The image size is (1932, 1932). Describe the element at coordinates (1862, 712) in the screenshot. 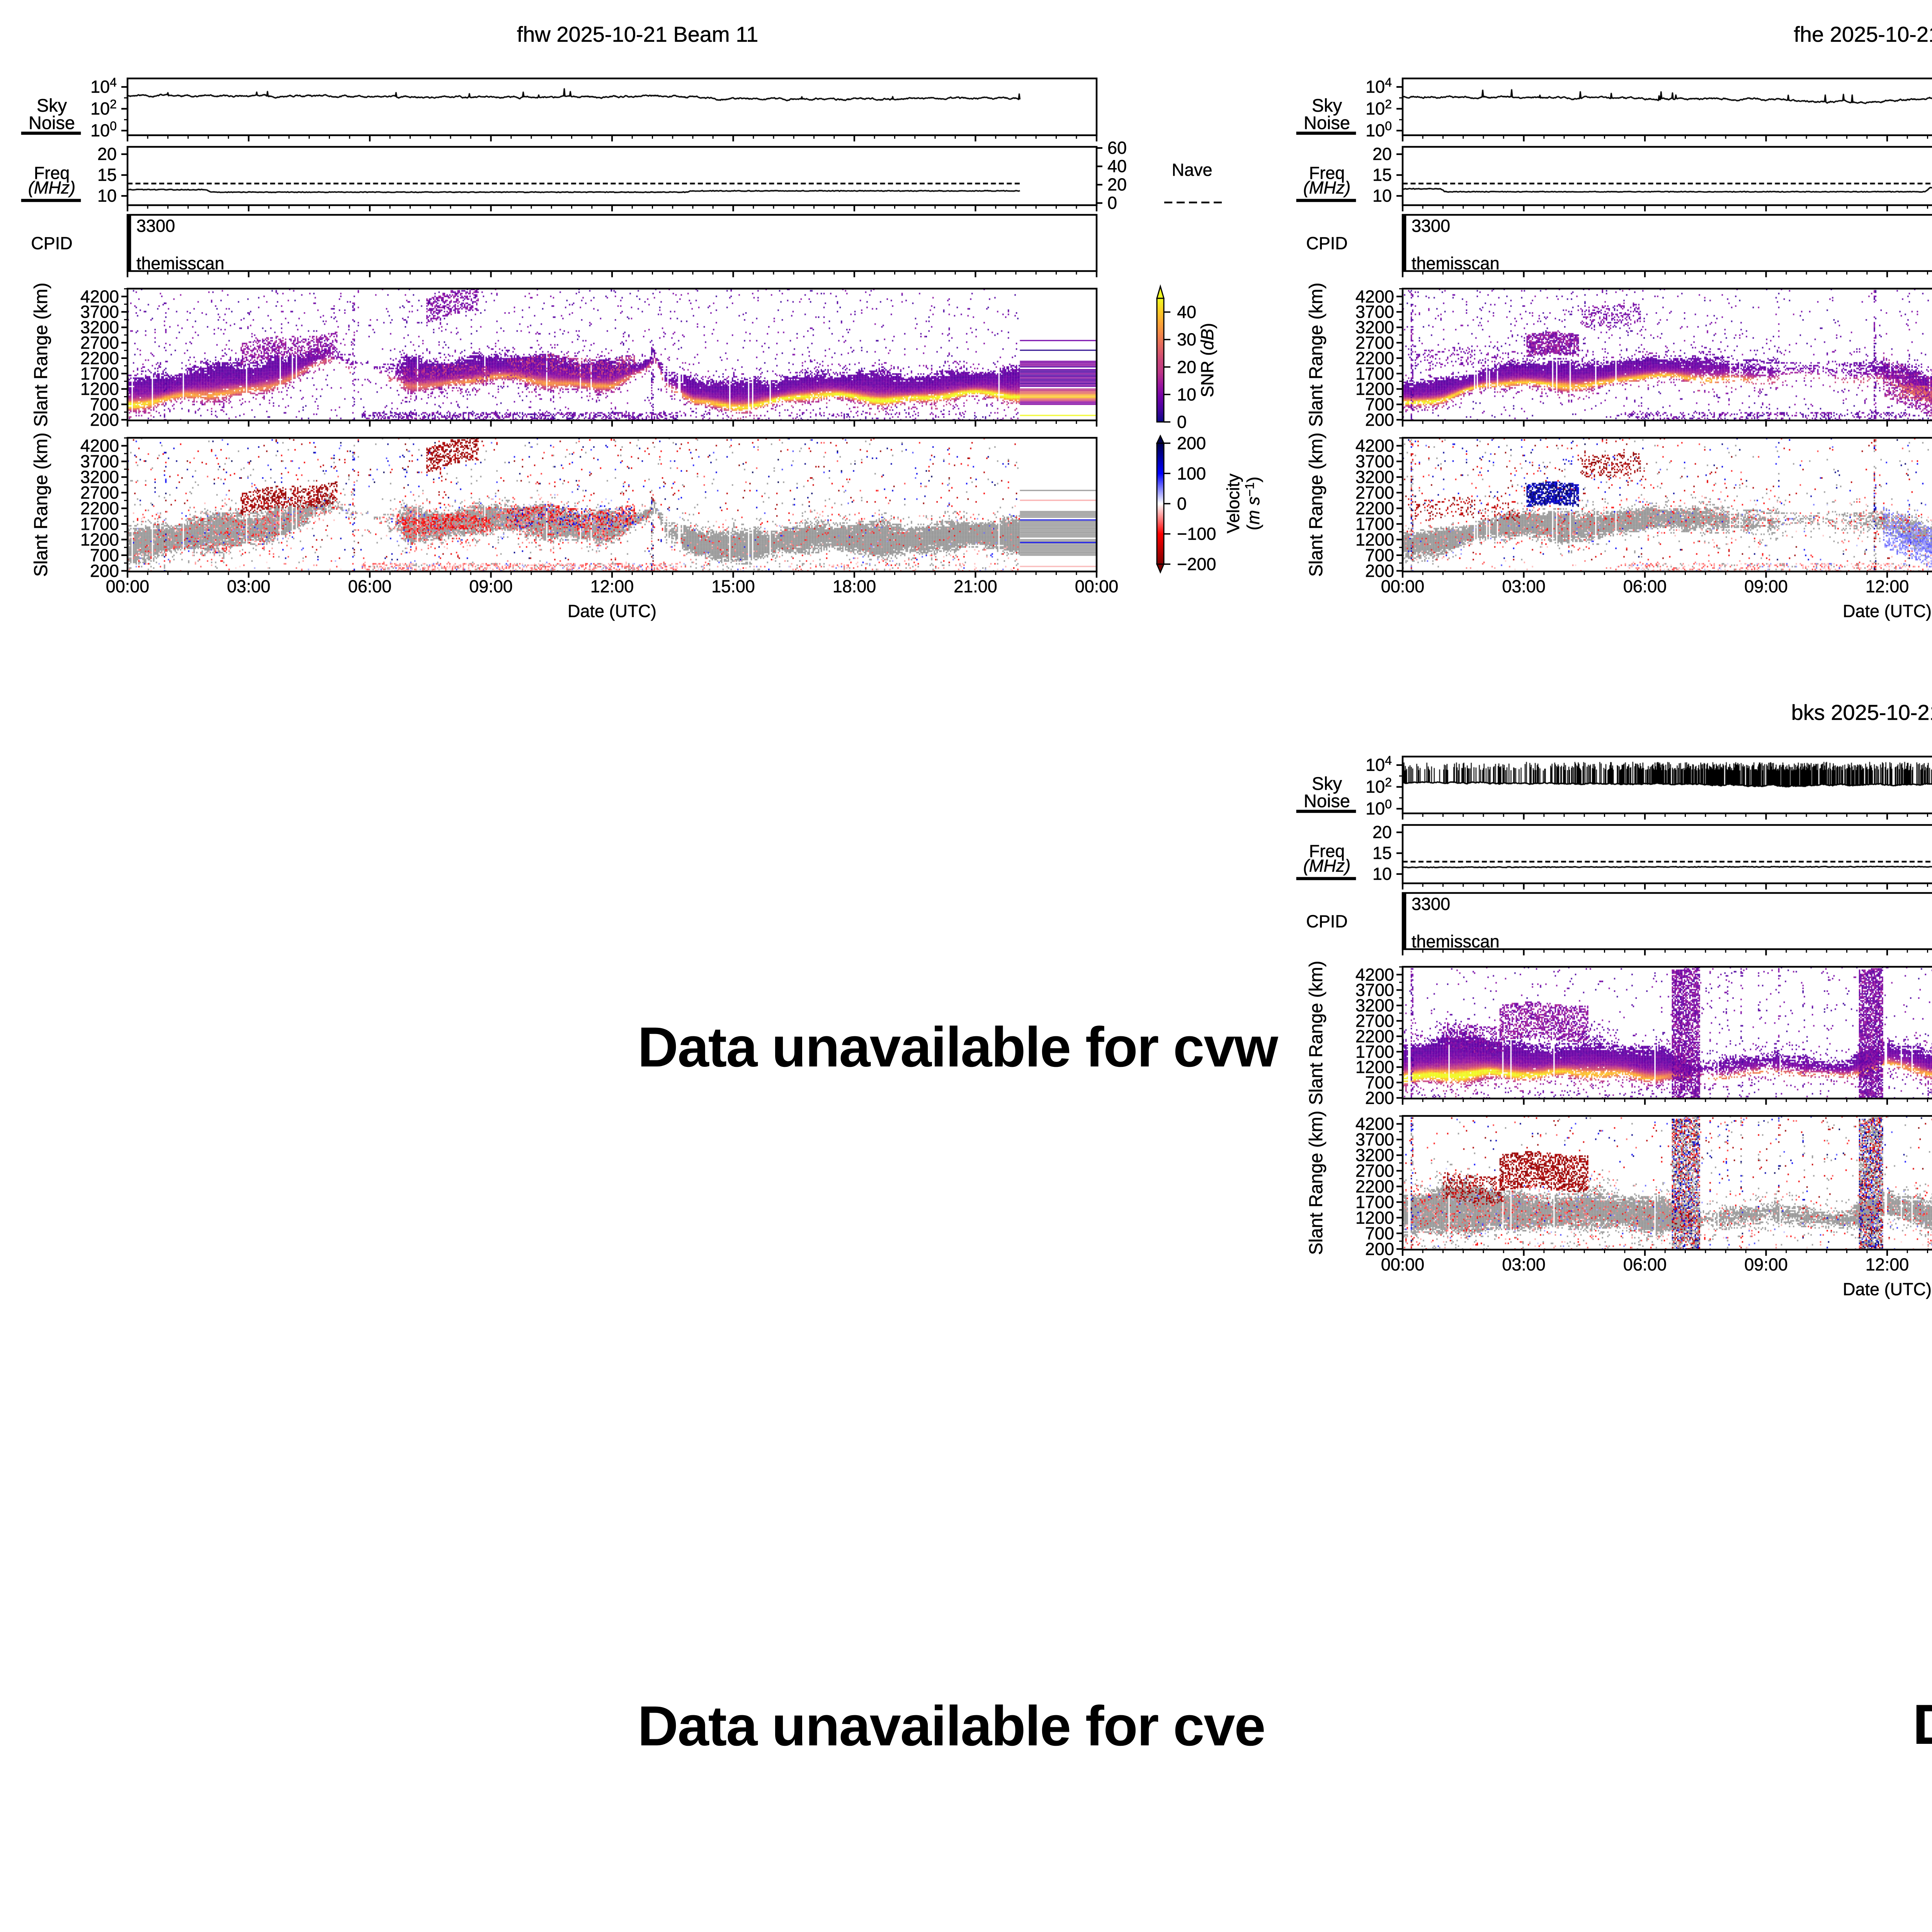

I see `svg-text: bks 2025-10-21 Beam 15` at that location.